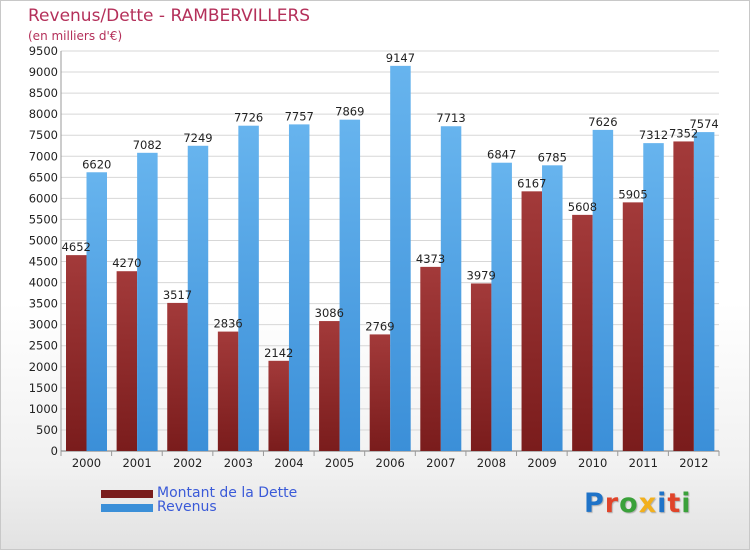 Image resolution: width=750 pixels, height=550 pixels. What do you see at coordinates (187, 507) in the screenshot?
I see `legend-label-revenue: Revenus` at bounding box center [187, 507].